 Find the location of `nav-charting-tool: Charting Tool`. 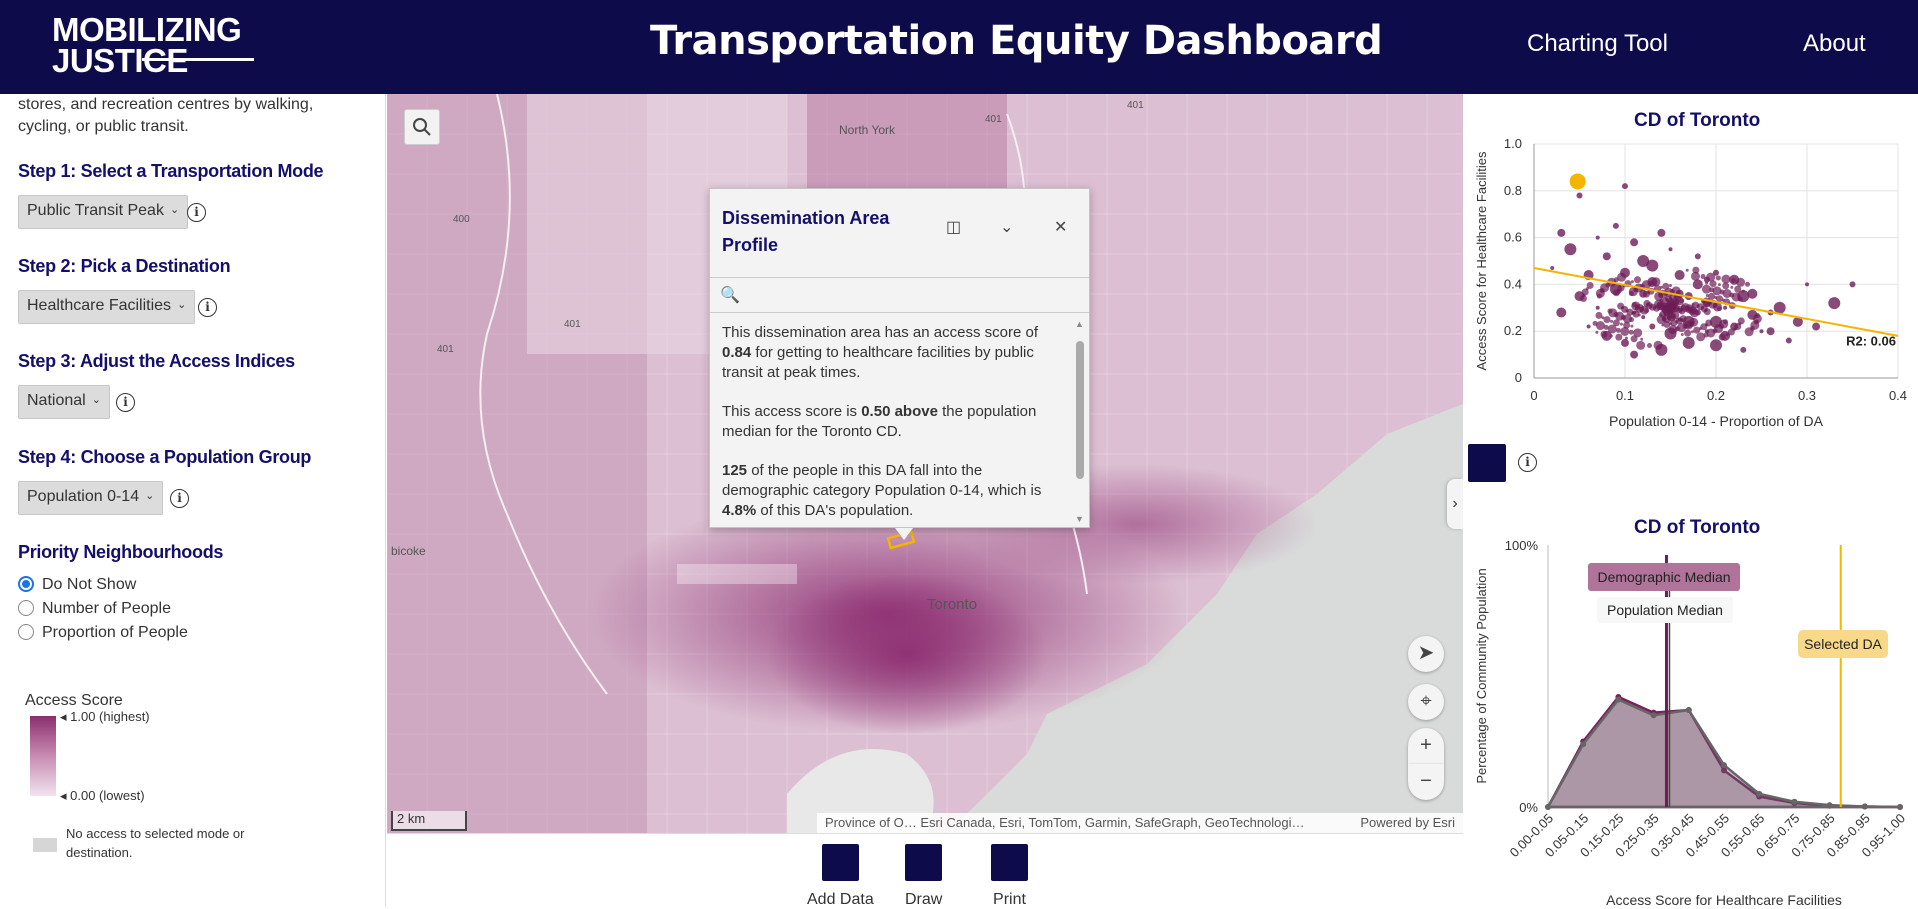

nav-charting-tool: Charting Tool is located at coordinates (1597, 43).